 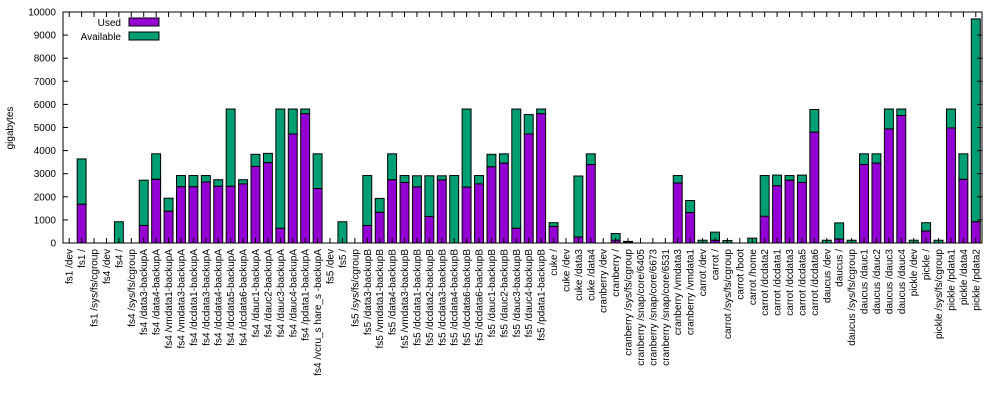 What do you see at coordinates (753, 277) in the screenshot?
I see `x-tick-label: carrot /home` at bounding box center [753, 277].